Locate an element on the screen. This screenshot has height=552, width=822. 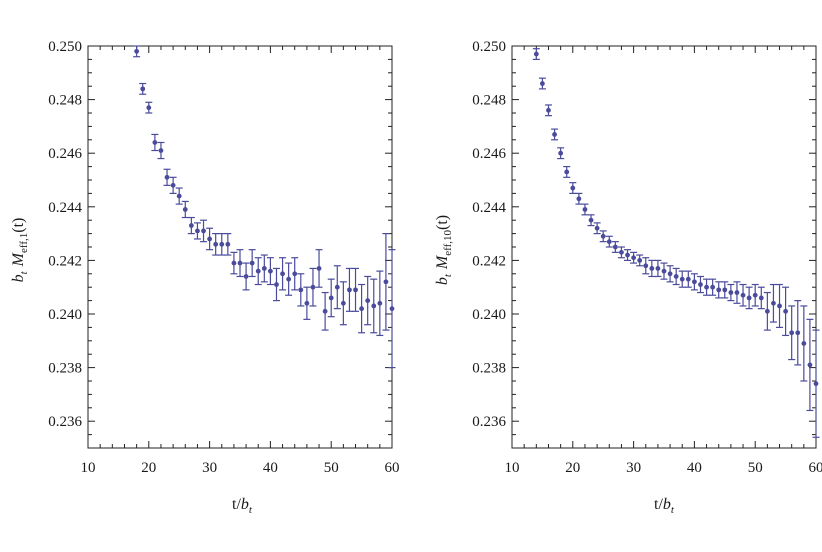
left-x-axis-label: t/bt is located at coordinates (242, 506).